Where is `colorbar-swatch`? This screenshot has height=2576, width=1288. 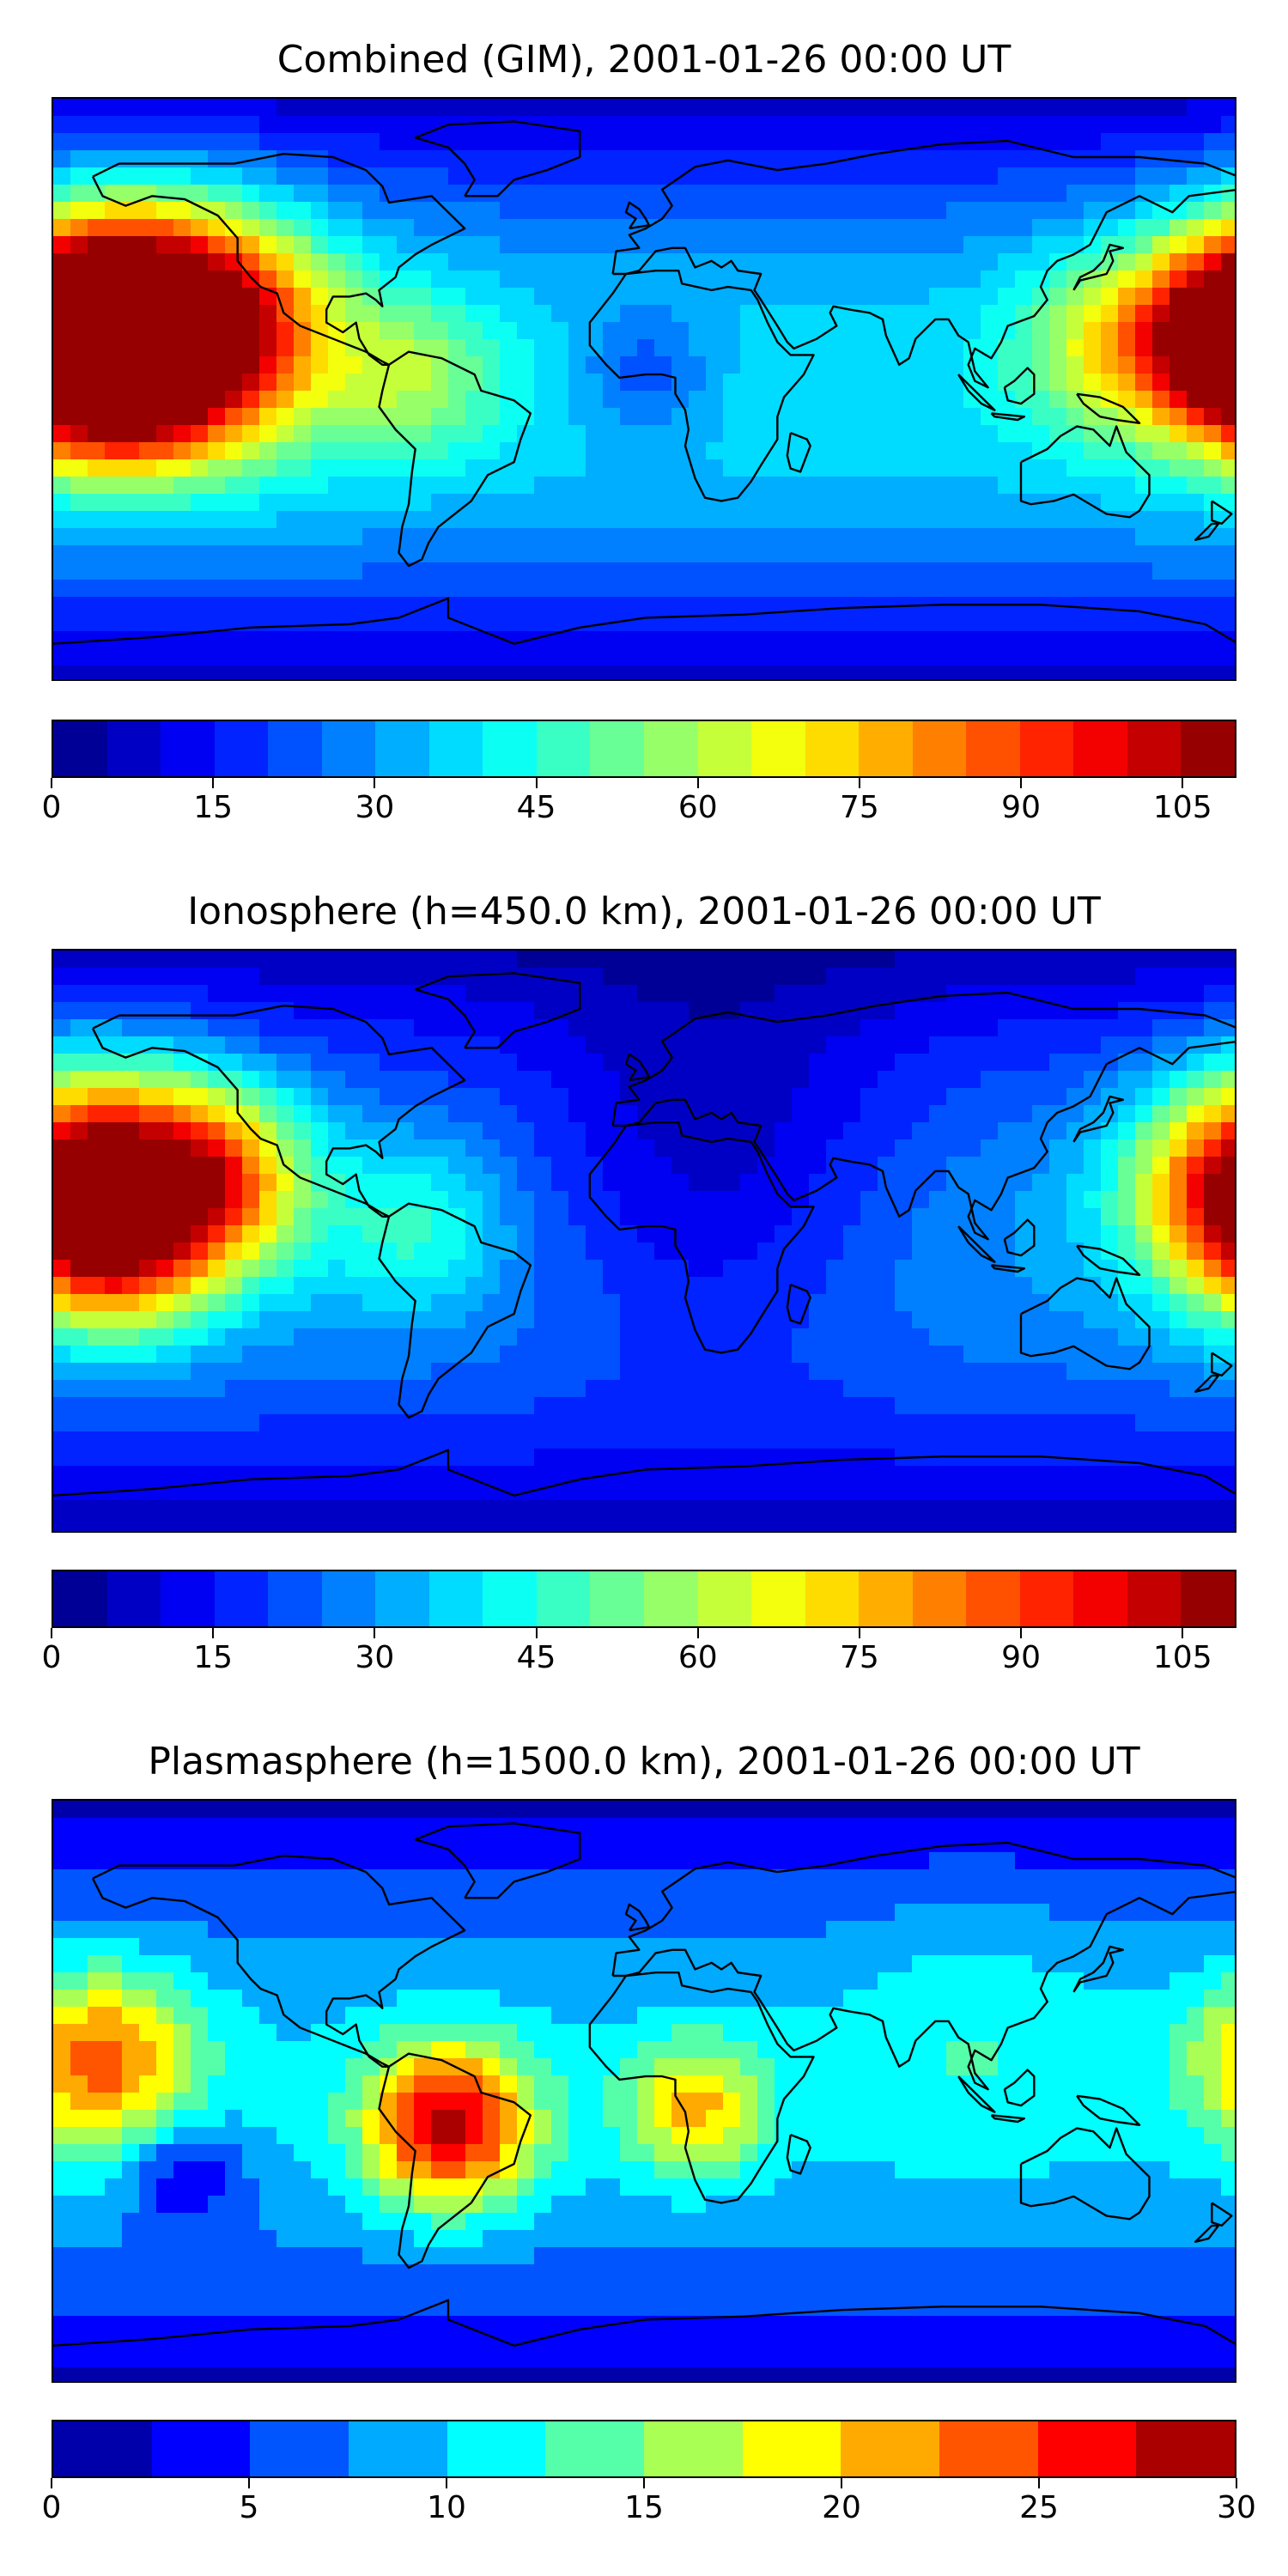 colorbar-swatch is located at coordinates (563, 1598).